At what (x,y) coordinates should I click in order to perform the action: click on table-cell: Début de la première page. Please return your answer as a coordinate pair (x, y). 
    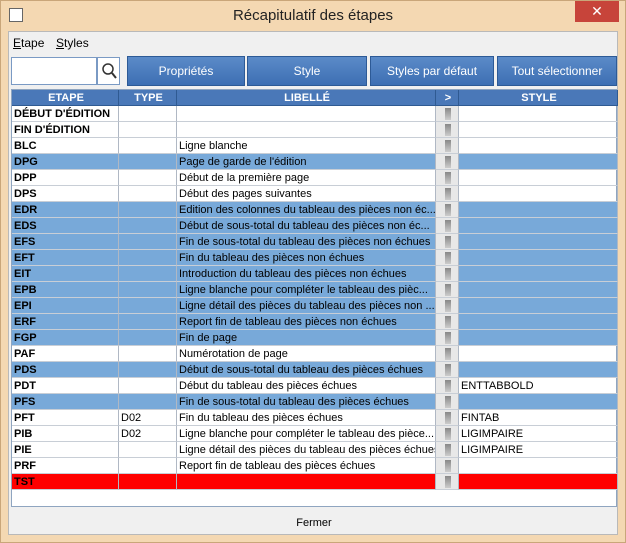
    Looking at the image, I should click on (306, 178).